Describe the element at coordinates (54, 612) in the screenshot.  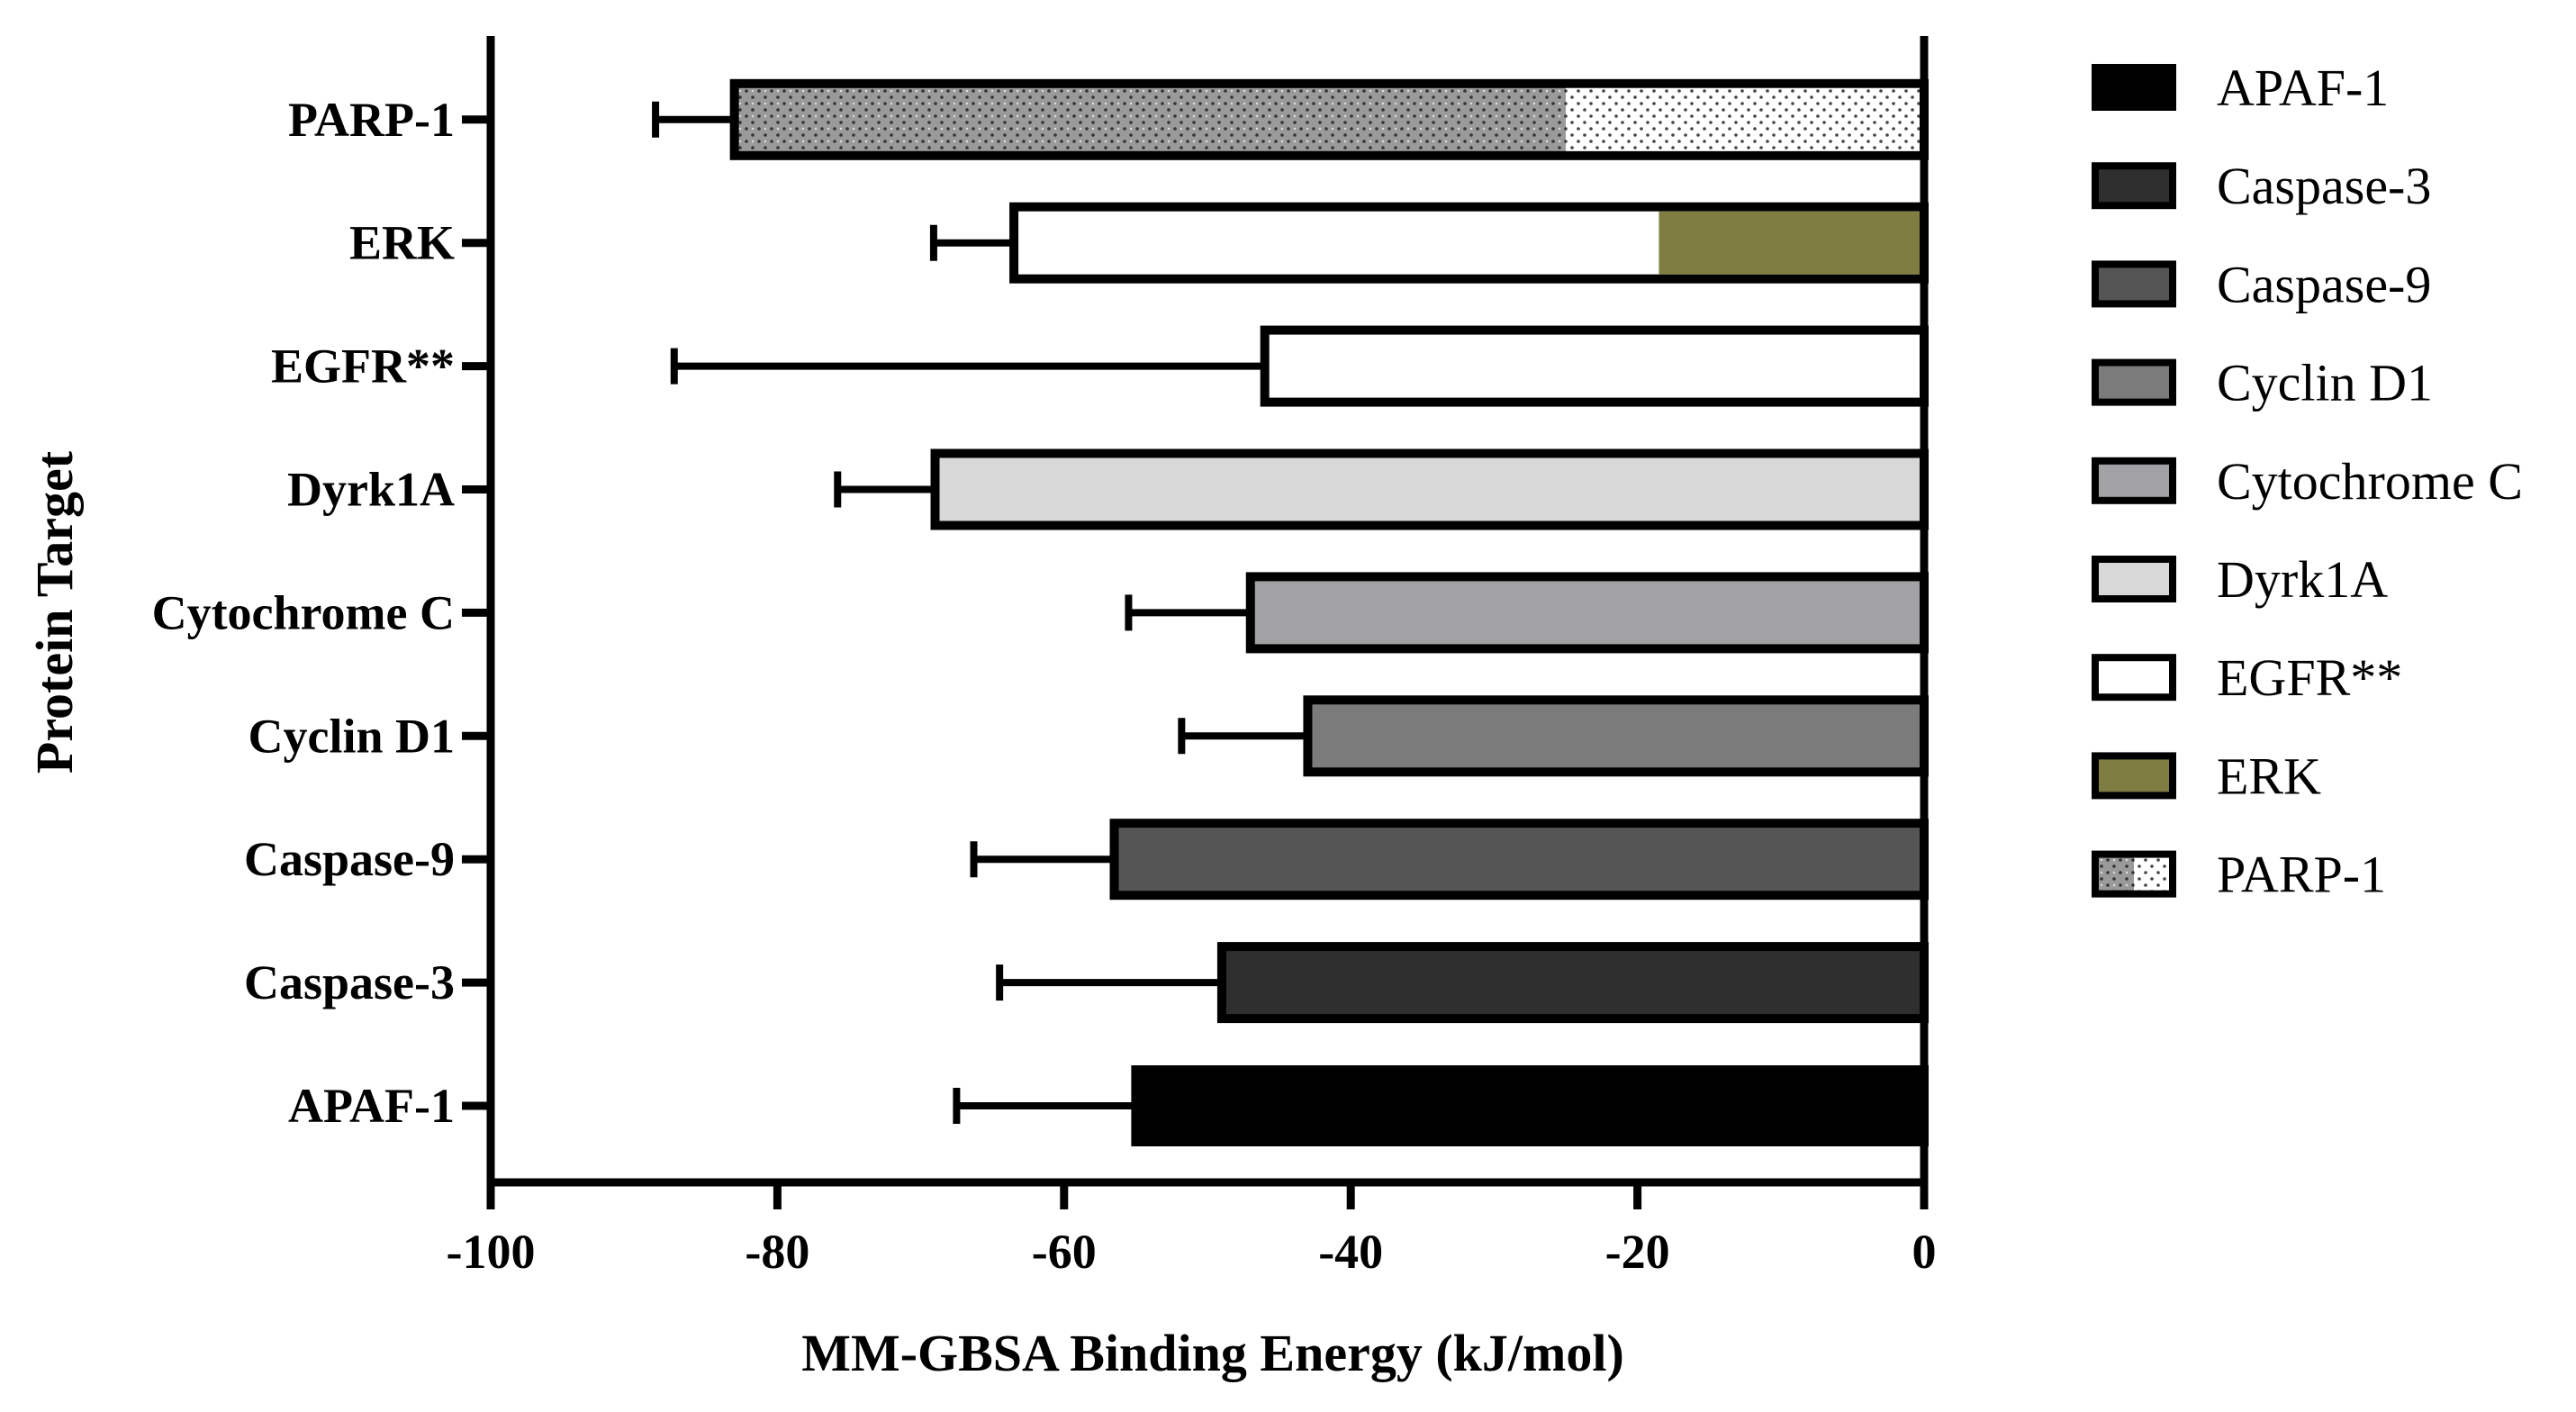
I see `y-axis-title: Protein Target` at that location.